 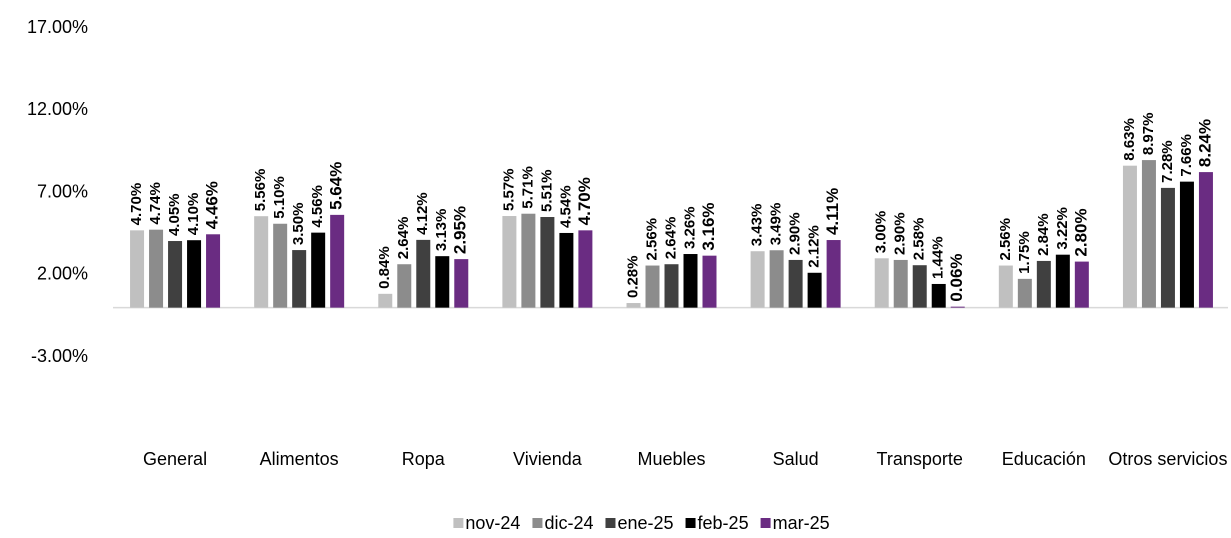 I want to click on value-label: 1.44%, so click(x=938, y=257).